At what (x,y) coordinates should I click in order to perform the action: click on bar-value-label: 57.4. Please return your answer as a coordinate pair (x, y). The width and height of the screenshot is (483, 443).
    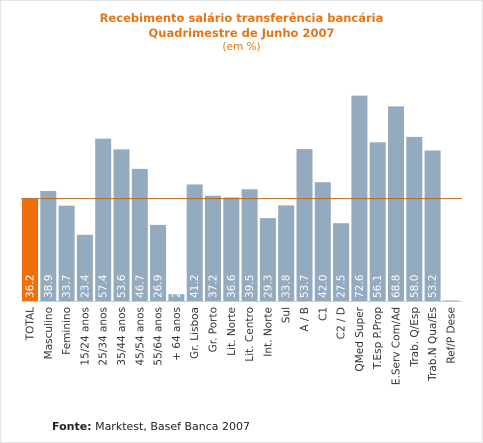
    Looking at the image, I should click on (104, 286).